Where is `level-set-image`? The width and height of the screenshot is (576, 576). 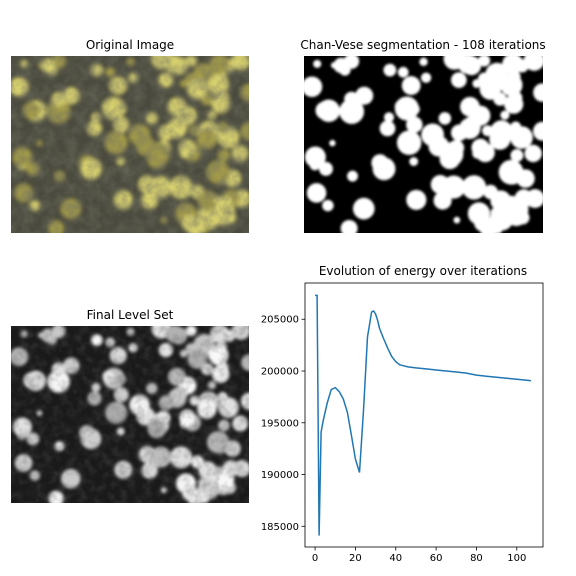 level-set-image is located at coordinates (130, 414).